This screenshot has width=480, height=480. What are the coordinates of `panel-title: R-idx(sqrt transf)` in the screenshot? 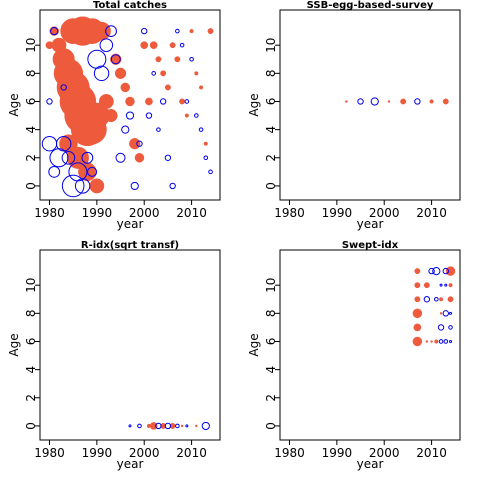 It's located at (130, 245).